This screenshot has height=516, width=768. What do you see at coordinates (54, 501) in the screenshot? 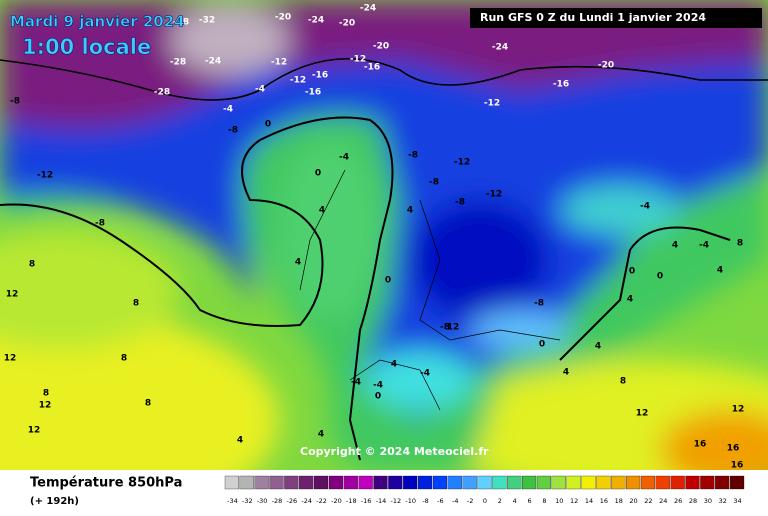
I see `lead-time: (+ 192h)` at bounding box center [54, 501].